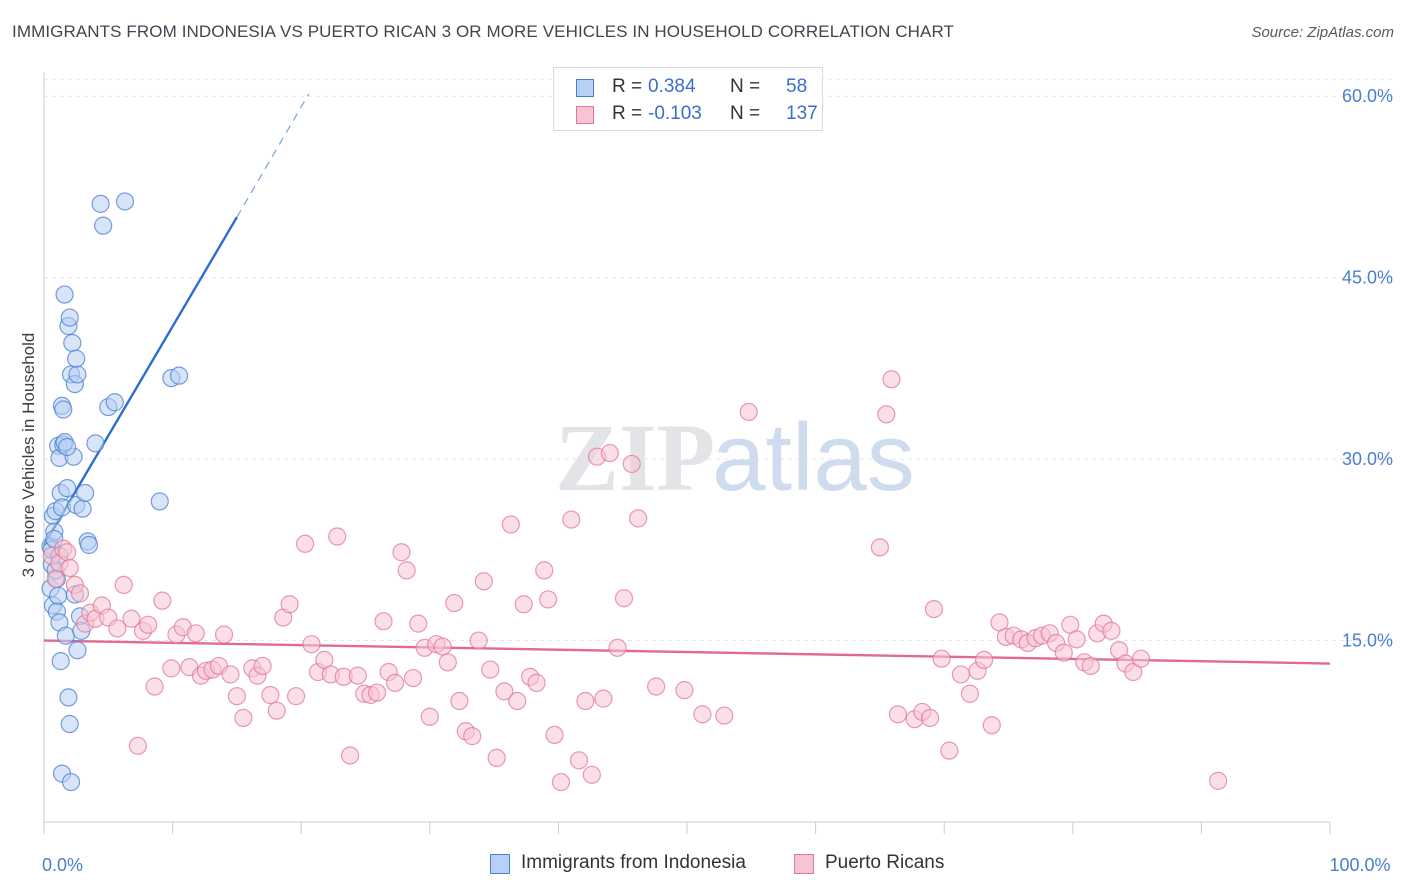 Image resolution: width=1406 pixels, height=892 pixels. I want to click on source-credit: Source: ZipAtlas.com, so click(1322, 32).